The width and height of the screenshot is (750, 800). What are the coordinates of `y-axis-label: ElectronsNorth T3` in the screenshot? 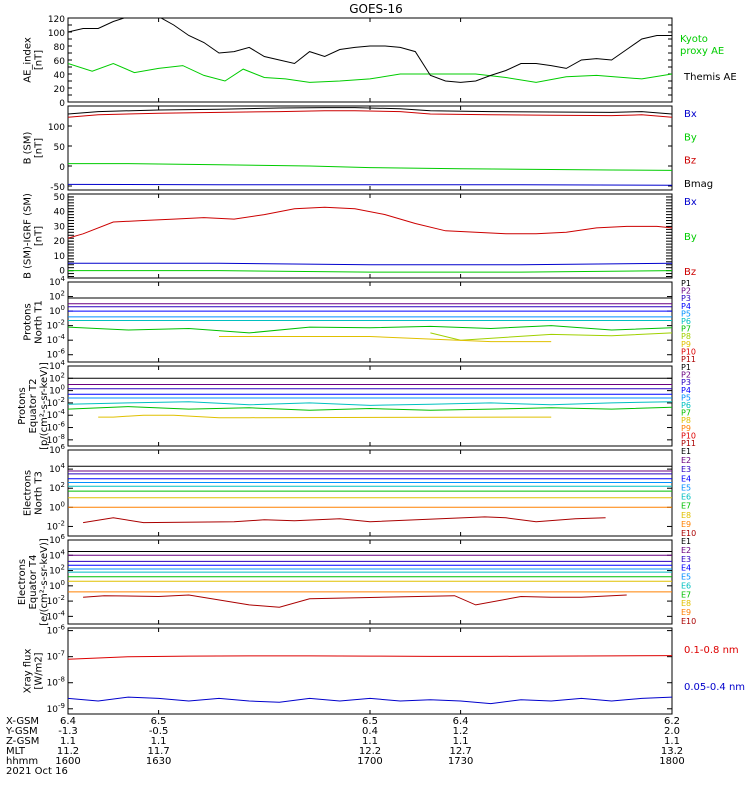 It's located at (34, 493).